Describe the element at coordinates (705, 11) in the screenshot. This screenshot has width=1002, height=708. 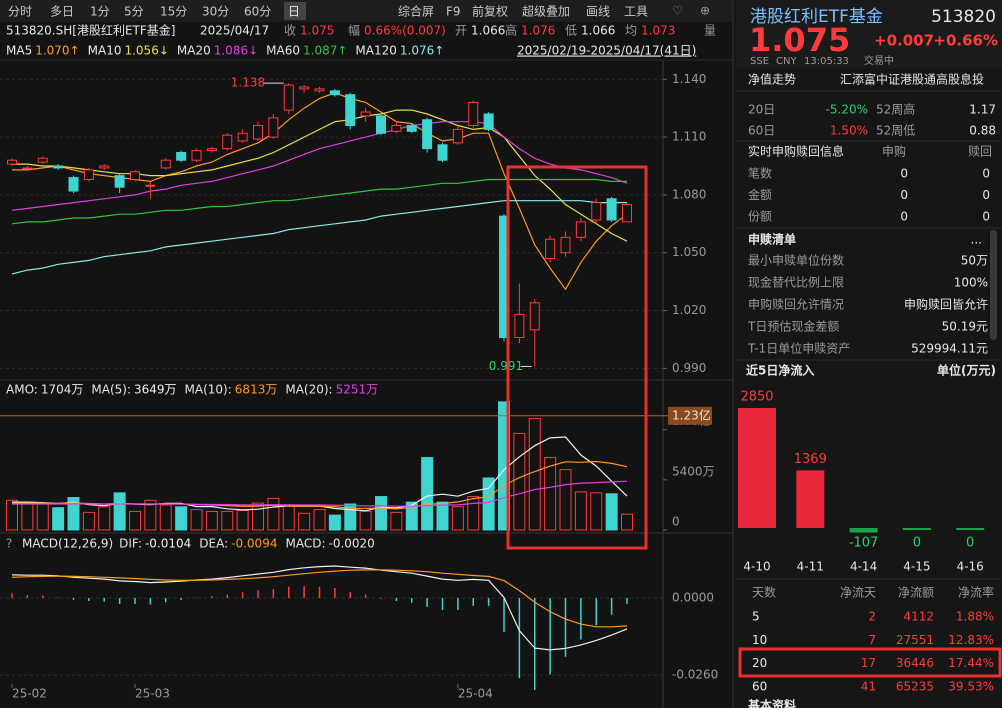
I see `more-icon: ⊕` at that location.